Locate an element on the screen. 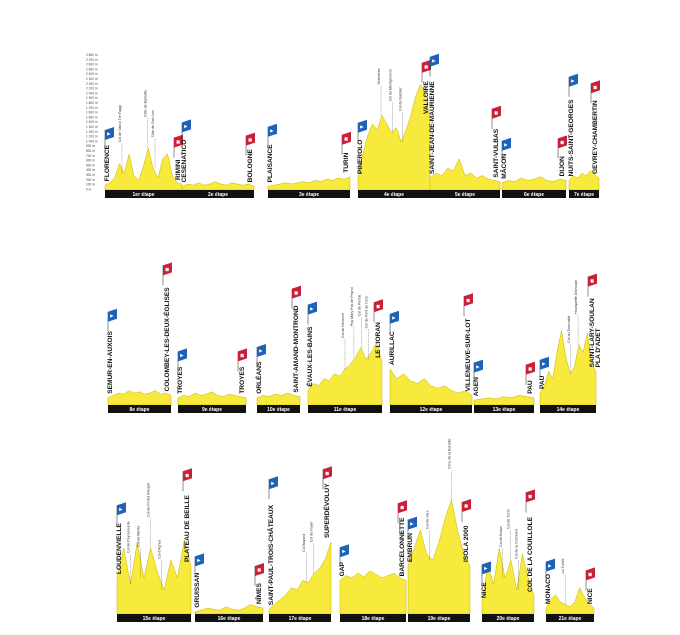 This screenshot has width=680, height=635. y-axis-tick-label: 100 m is located at coordinates (90, 185).